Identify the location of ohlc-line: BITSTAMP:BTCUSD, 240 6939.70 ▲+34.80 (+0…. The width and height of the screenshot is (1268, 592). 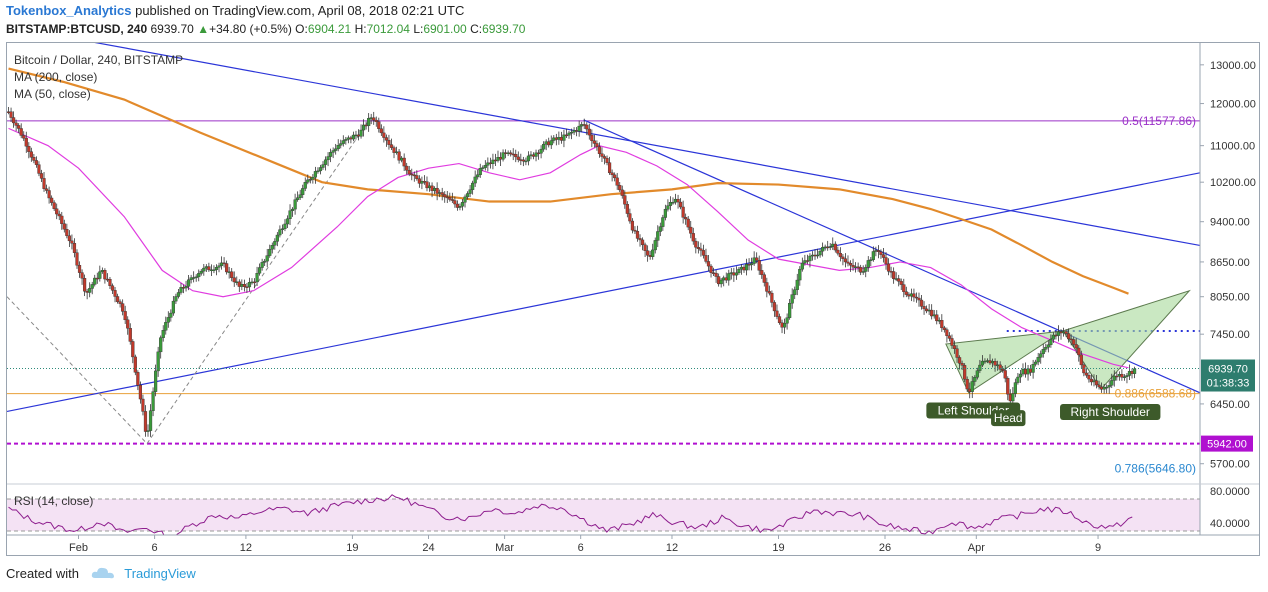
(265, 29).